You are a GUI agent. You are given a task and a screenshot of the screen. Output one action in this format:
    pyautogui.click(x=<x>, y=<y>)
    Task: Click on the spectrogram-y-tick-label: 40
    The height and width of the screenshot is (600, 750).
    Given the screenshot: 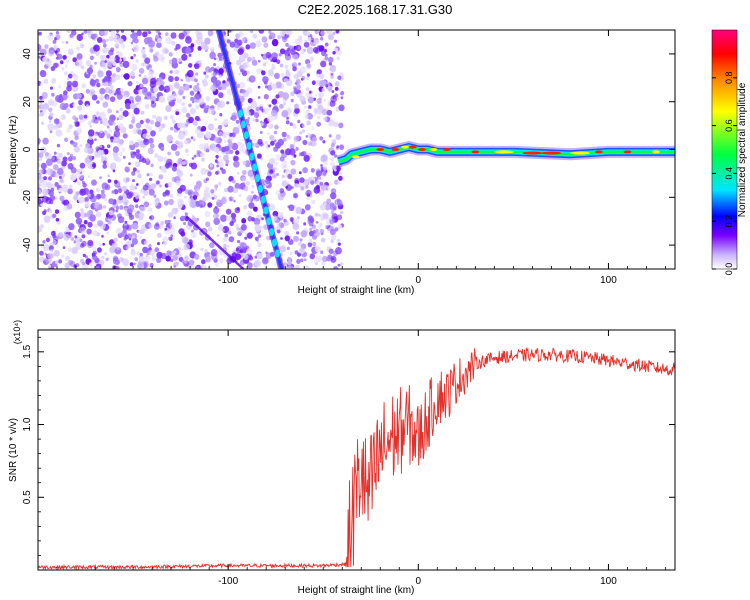 What is the action you would take?
    pyautogui.click(x=27, y=54)
    